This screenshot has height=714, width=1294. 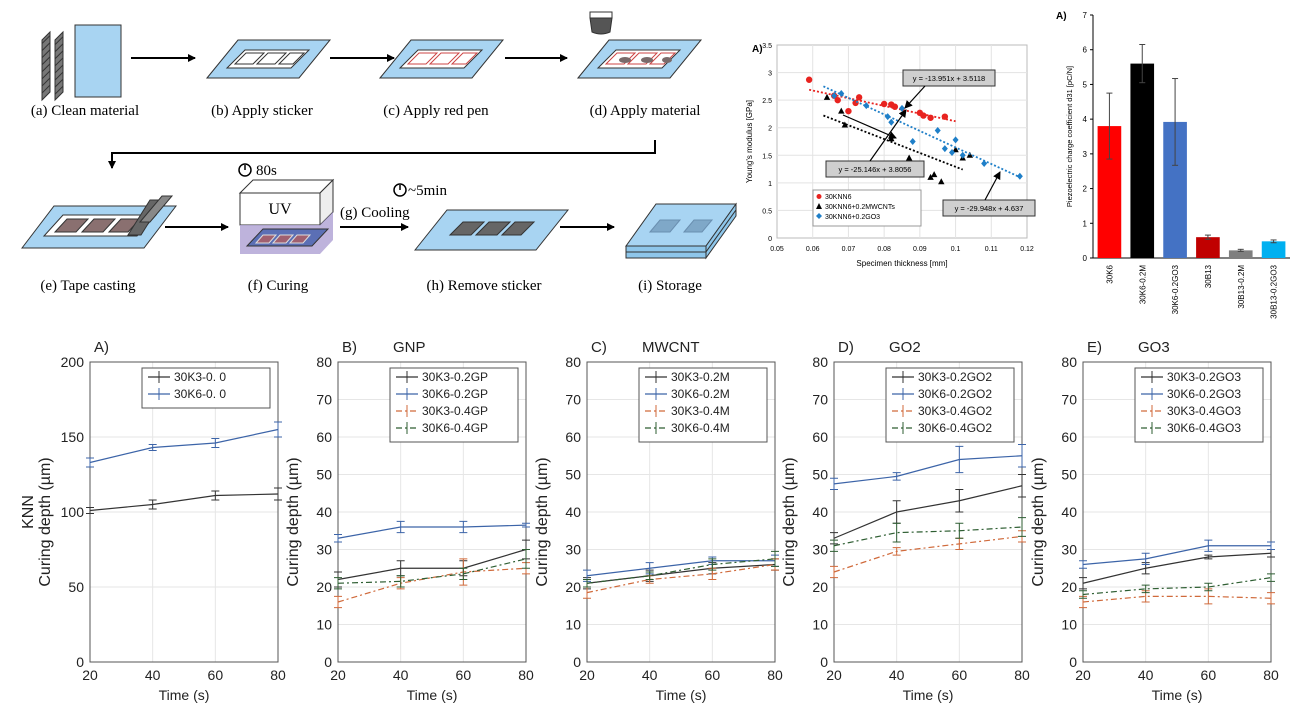 What do you see at coordinates (852, 217) in the screenshot?
I see `legend-label: 30KNN6+0.2GO3` at bounding box center [852, 217].